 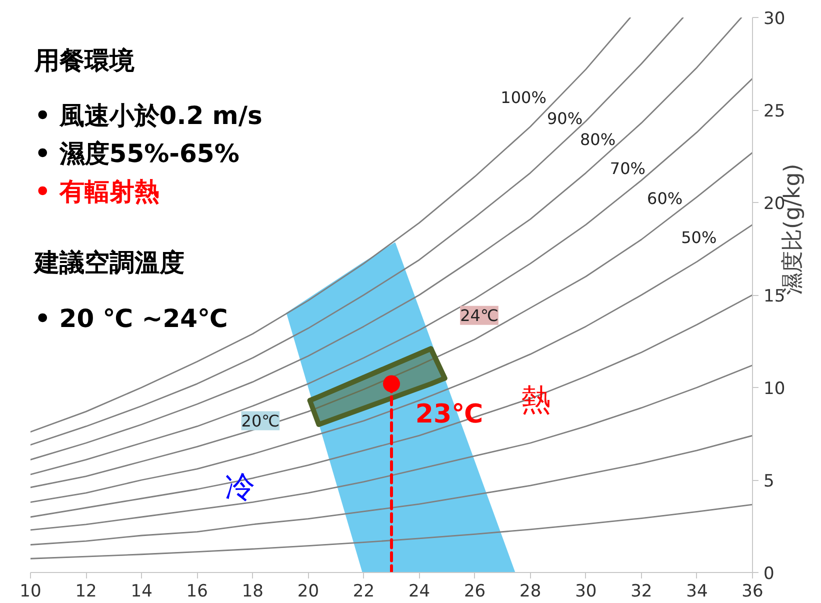 I want to click on annotation: • 有輻射熱, so click(x=97, y=191).